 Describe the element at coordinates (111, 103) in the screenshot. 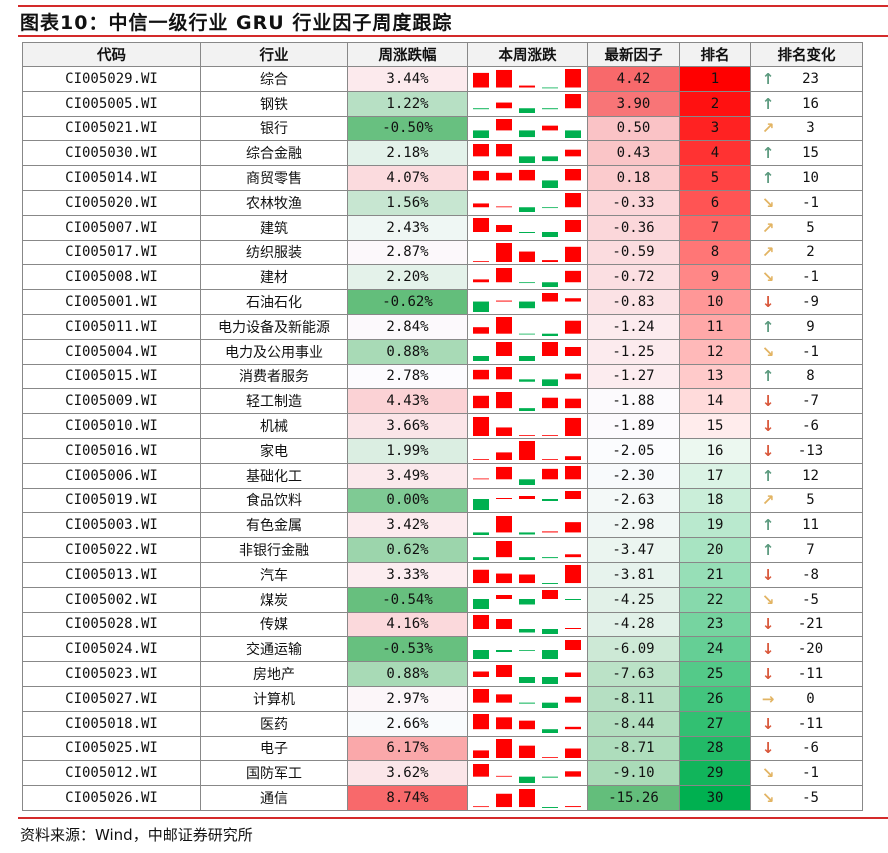

I see `code-cell: CI005005.WI` at that location.